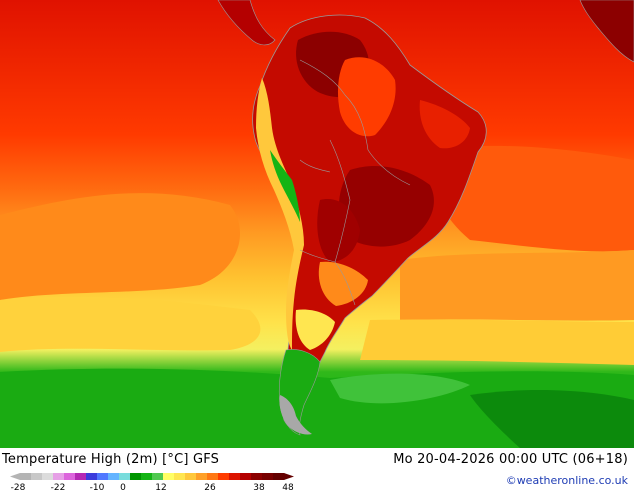 The width and height of the screenshot is (634, 490). What do you see at coordinates (285, 186) in the screenshot?
I see `andes-green-strip` at bounding box center [285, 186].